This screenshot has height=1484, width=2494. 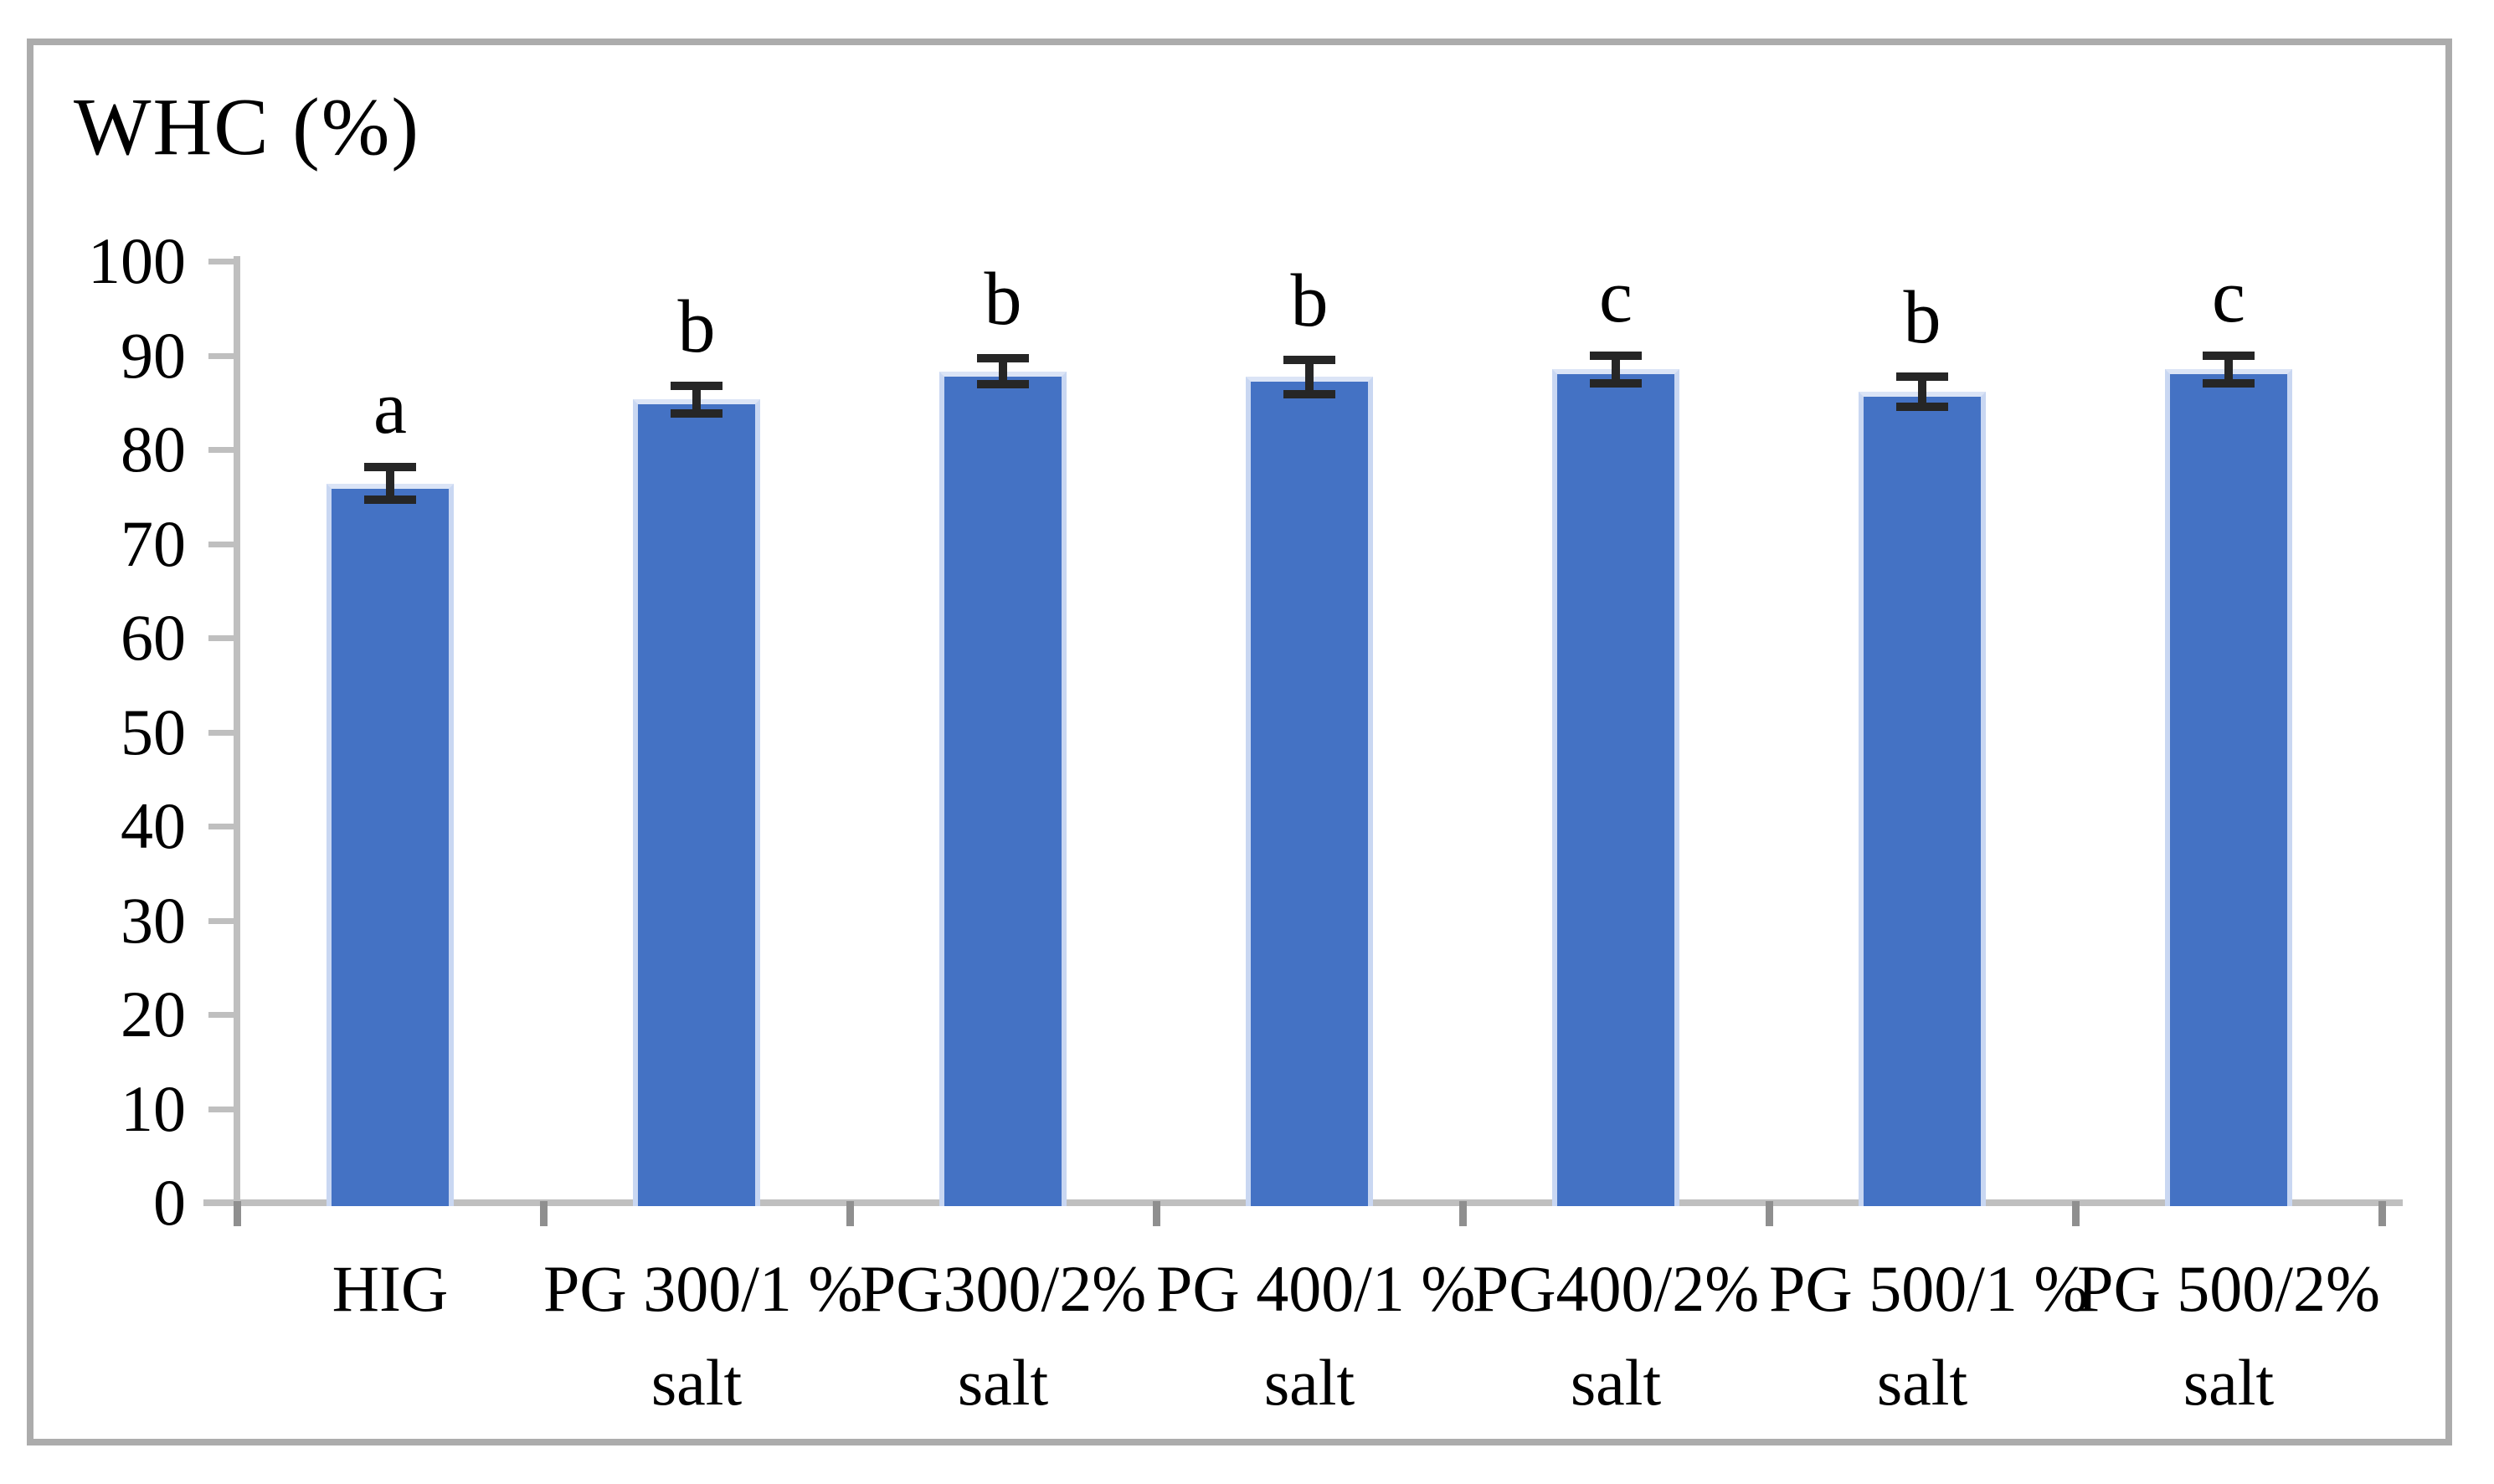 I want to click on y-axis-tick-label: 60, so click(x=153, y=637).